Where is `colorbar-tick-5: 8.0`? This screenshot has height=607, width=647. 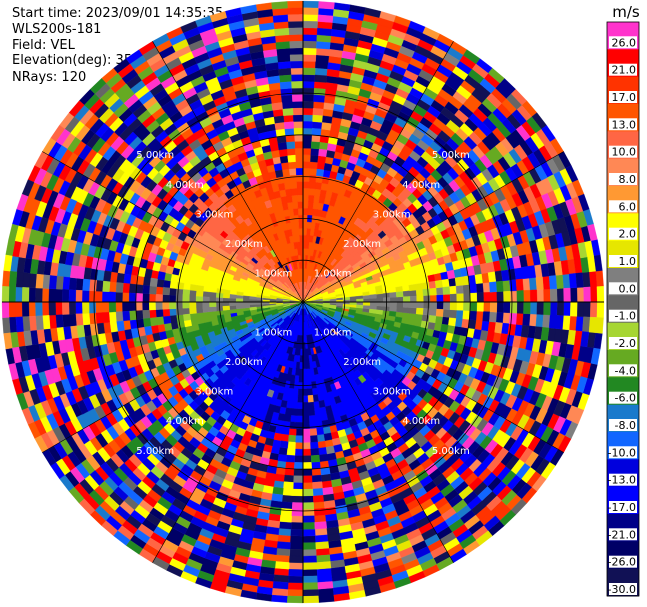 colorbar-tick-5: 8.0 is located at coordinates (628, 179).